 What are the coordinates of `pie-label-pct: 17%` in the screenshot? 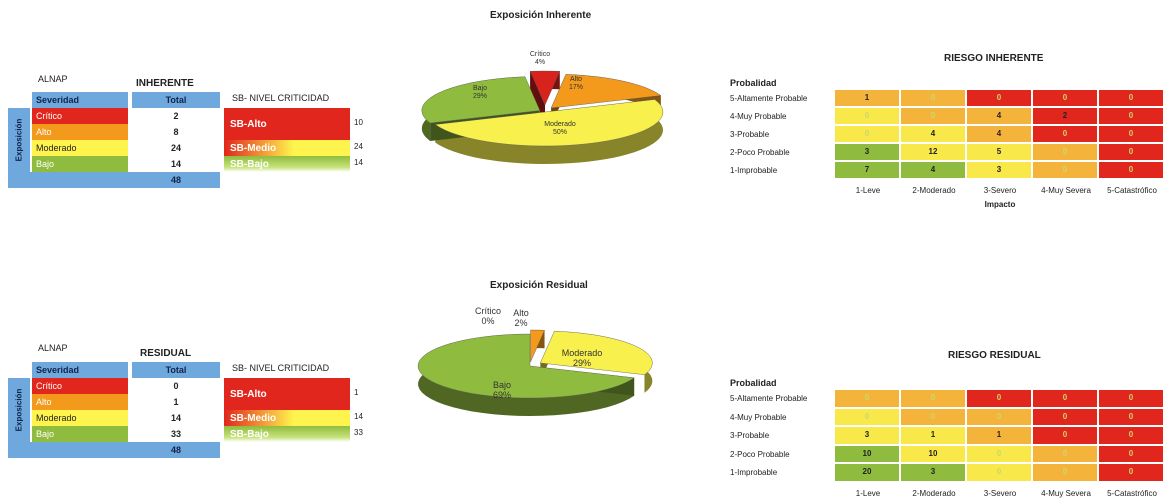 It's located at (576, 87).